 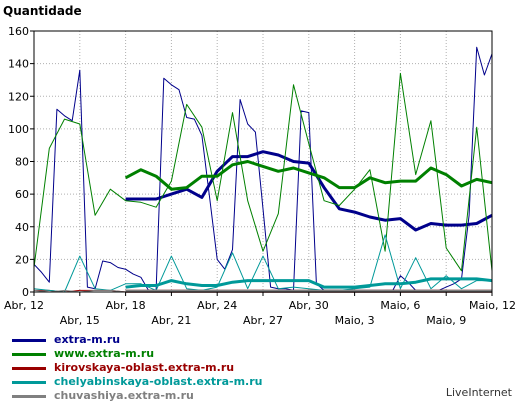 I want to click on x-tick-label: Abr, 30, so click(x=309, y=305).